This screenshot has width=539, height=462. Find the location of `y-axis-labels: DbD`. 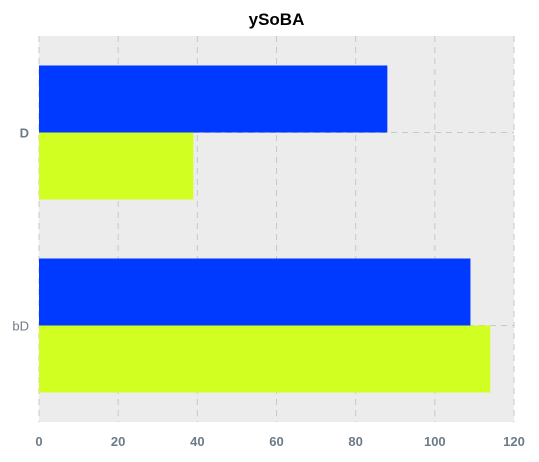

y-axis-labels: DbD is located at coordinates (20, 230).